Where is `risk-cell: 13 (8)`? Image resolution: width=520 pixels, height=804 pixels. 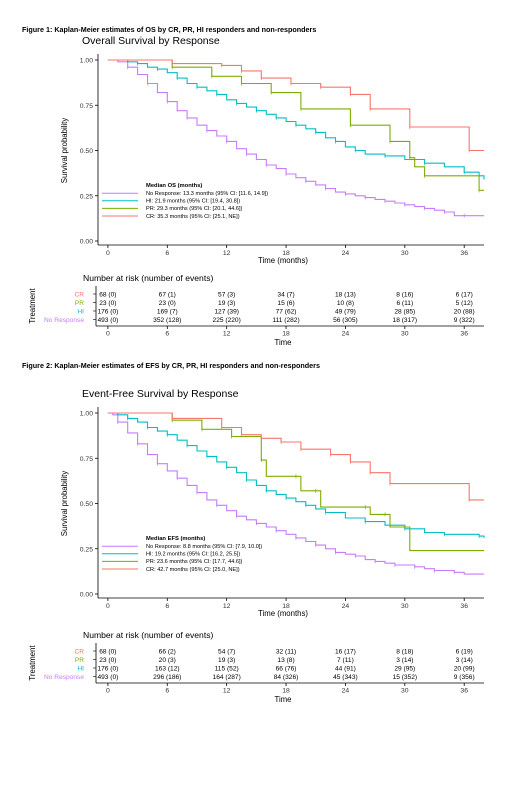 risk-cell: 13 (8) is located at coordinates (285, 660).